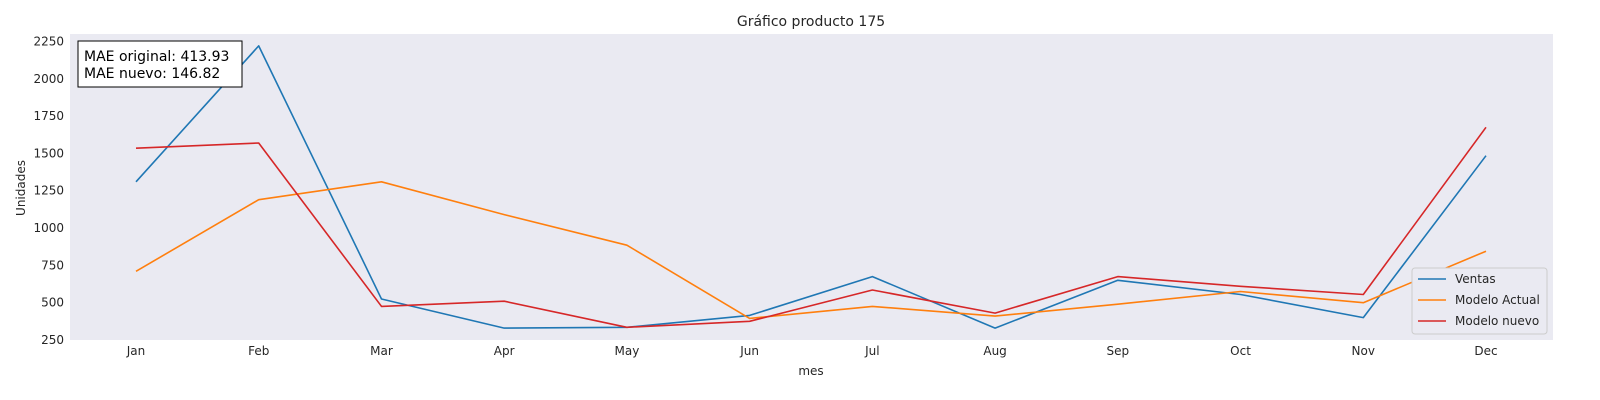 This screenshot has width=1600, height=400. Describe the element at coordinates (48, 116) in the screenshot. I see `y-tick-label: 1750` at that location.